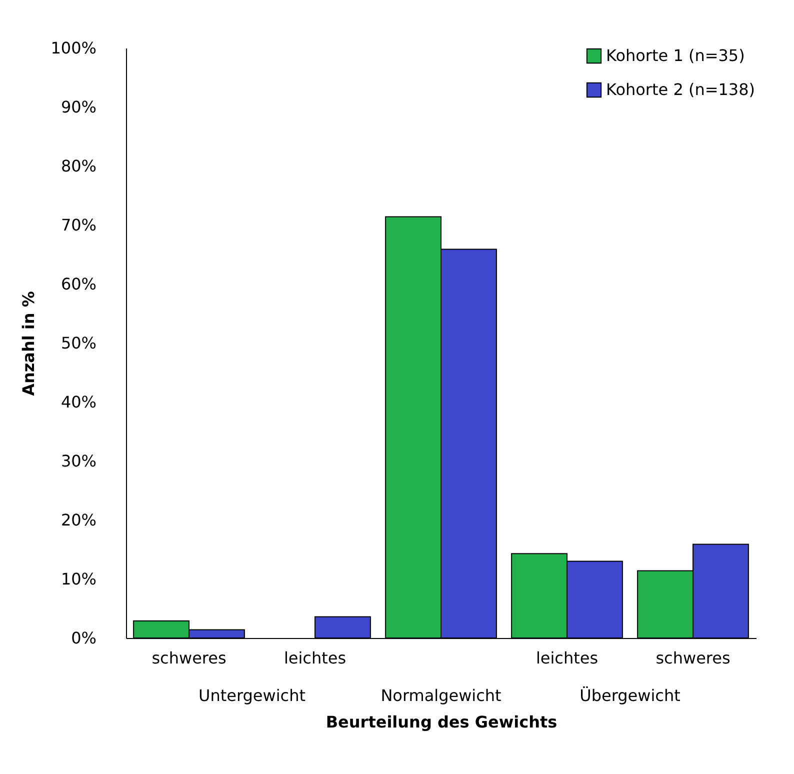 The height and width of the screenshot is (774, 794). I want to click on text: Übergewicht, so click(630, 695).